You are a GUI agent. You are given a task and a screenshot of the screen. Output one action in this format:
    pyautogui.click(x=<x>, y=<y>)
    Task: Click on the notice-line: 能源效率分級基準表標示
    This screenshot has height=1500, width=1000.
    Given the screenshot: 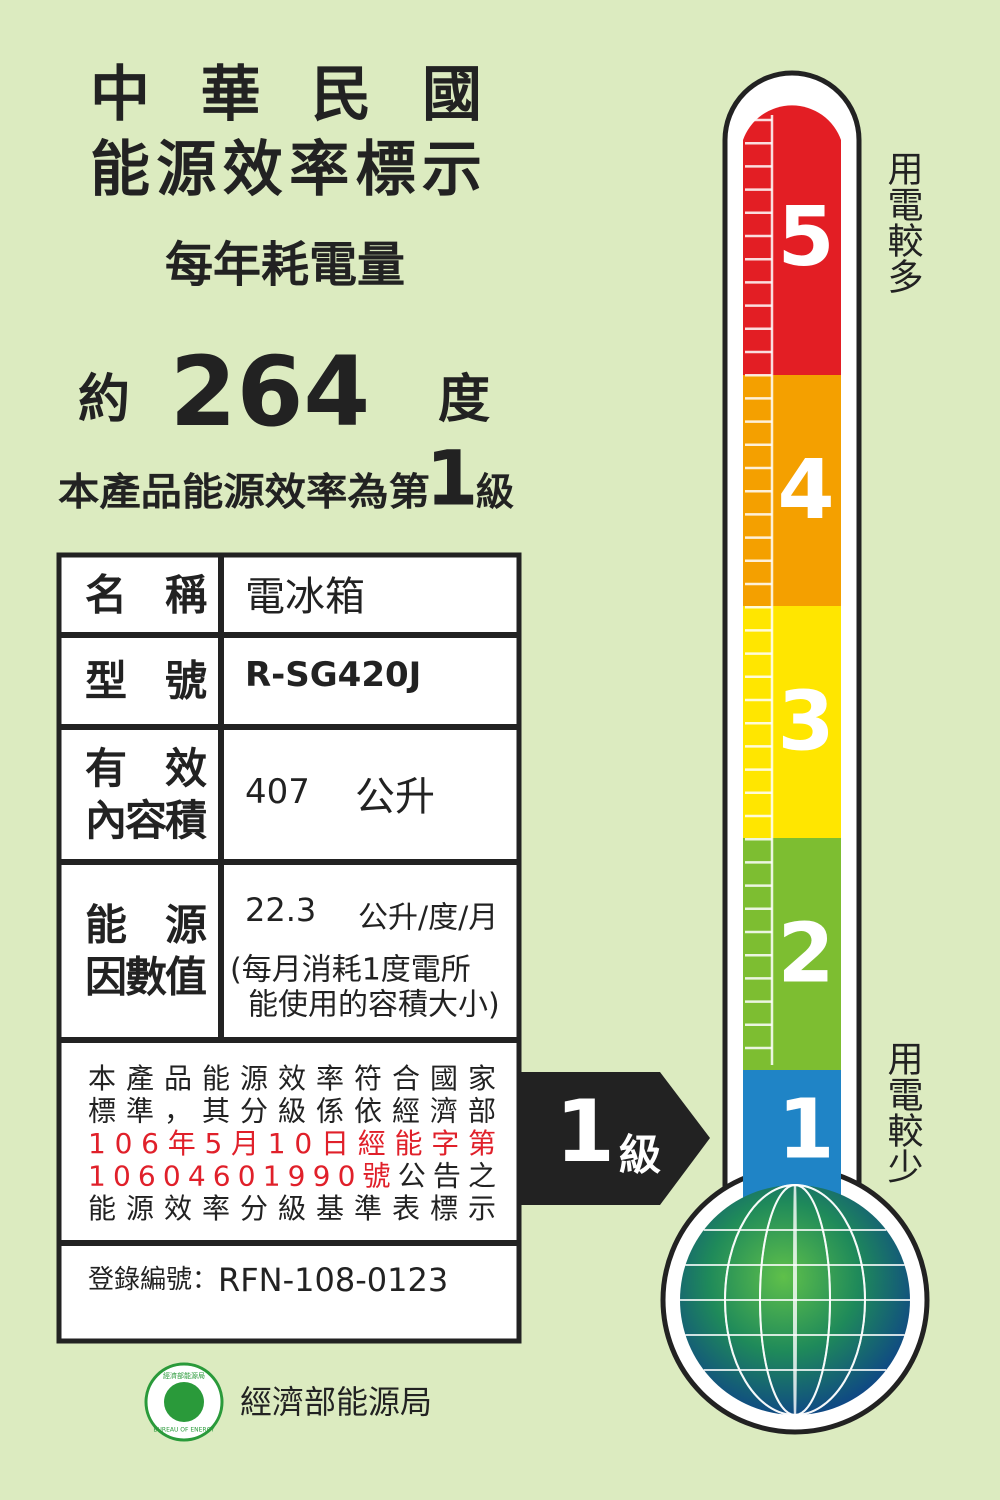 What is the action you would take?
    pyautogui.click(x=292, y=1208)
    